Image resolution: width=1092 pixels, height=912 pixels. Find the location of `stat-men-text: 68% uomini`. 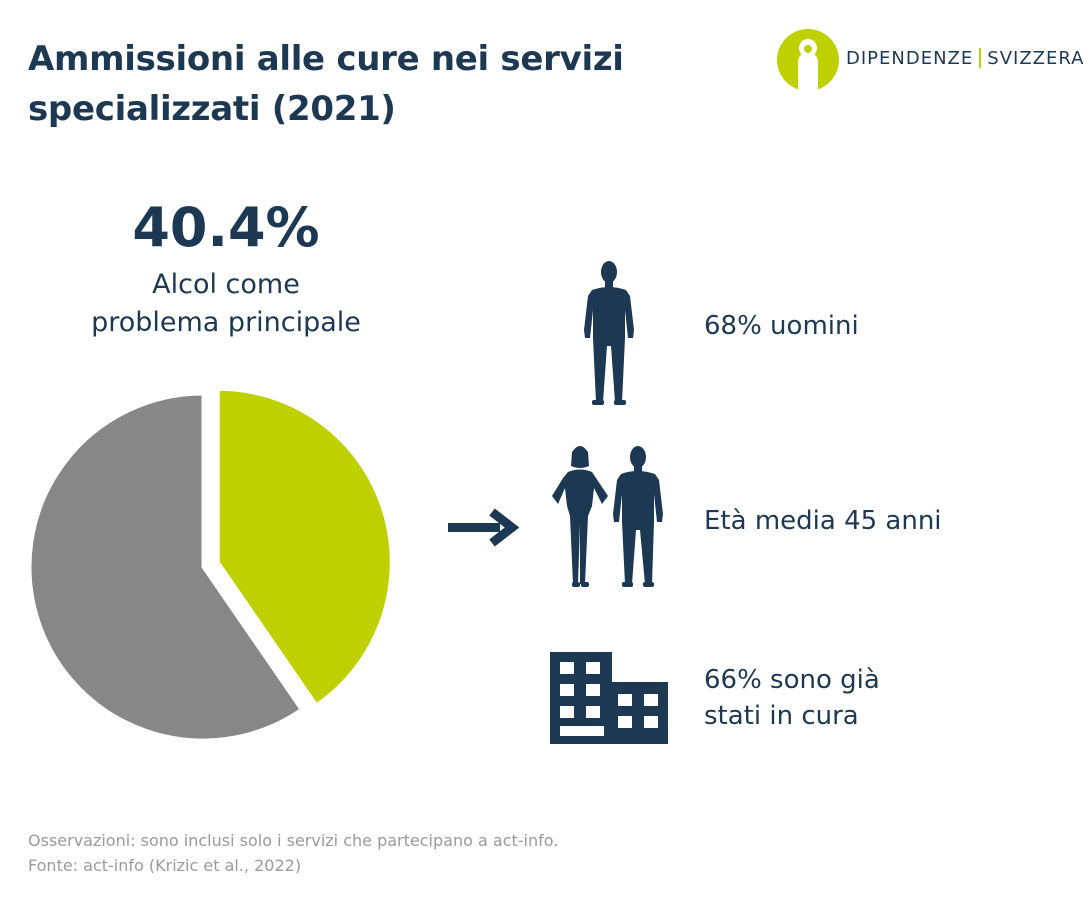

stat-men-text: 68% uomini is located at coordinates (781, 326).